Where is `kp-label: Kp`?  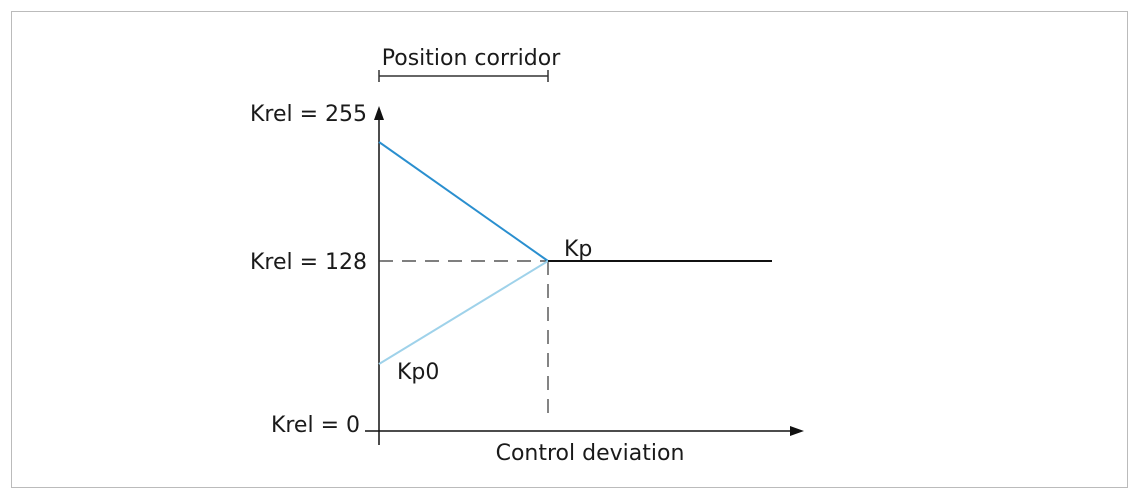
kp-label: Kp is located at coordinates (578, 249).